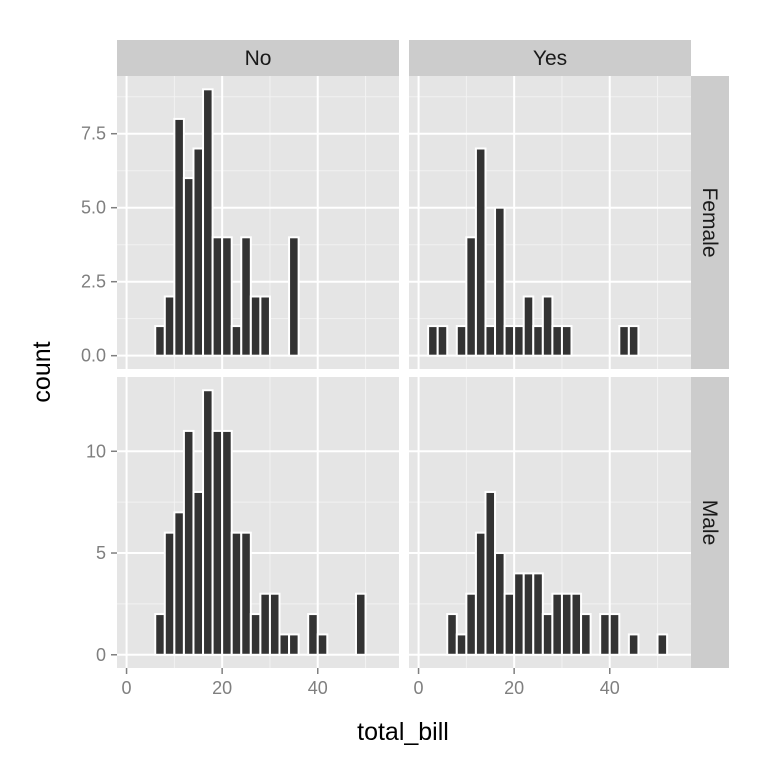 The width and height of the screenshot is (768, 768). Describe the element at coordinates (258, 522) in the screenshot. I see `panel-male-no` at that location.